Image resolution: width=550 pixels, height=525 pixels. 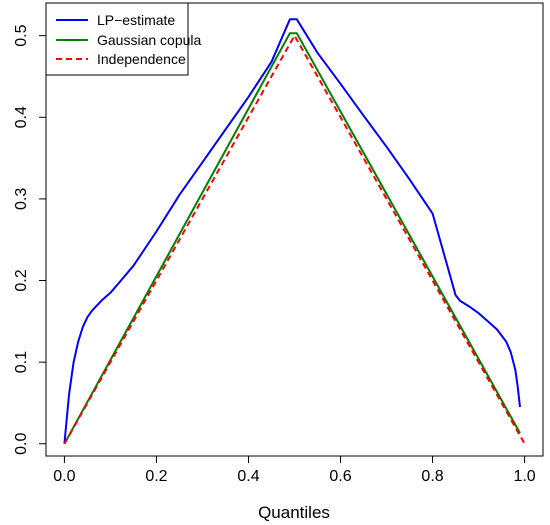 What do you see at coordinates (30, 239) in the screenshot?
I see `y-axis: 0.0 0.1 0.2 0.3 0.4 0.5` at bounding box center [30, 239].